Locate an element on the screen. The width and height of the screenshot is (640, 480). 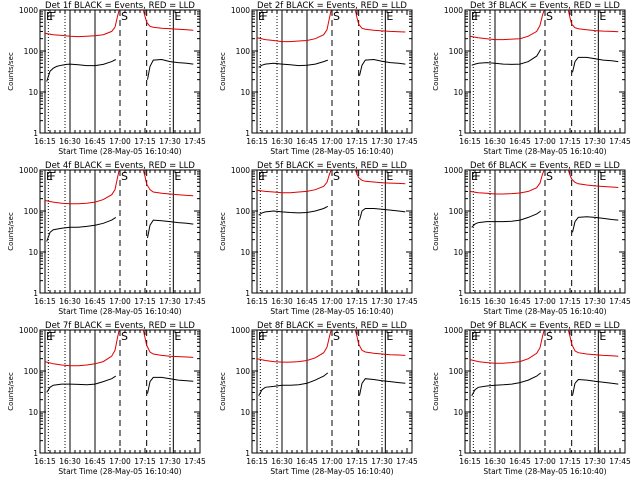
panel-title: Det 8f BLACK = Events, RED = LLD is located at coordinates (332, 326).